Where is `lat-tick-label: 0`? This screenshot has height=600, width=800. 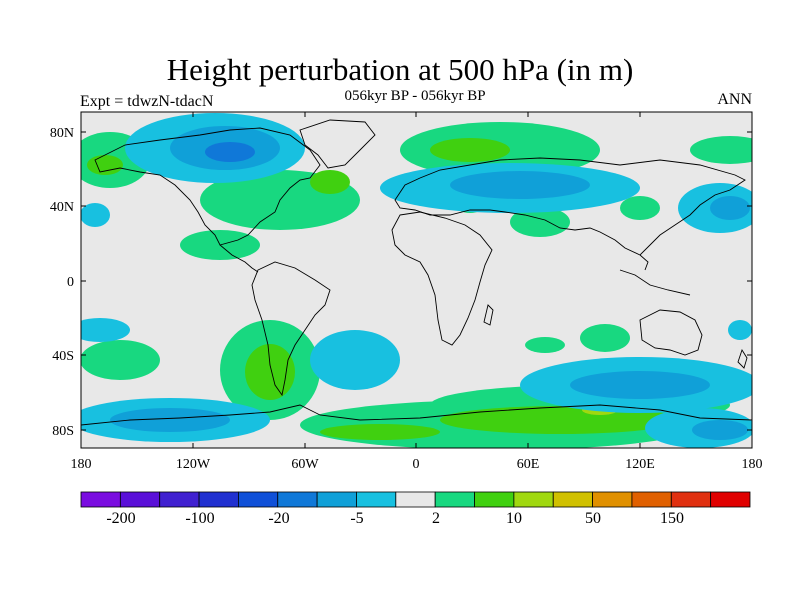 lat-tick-label: 0 is located at coordinates (70, 282).